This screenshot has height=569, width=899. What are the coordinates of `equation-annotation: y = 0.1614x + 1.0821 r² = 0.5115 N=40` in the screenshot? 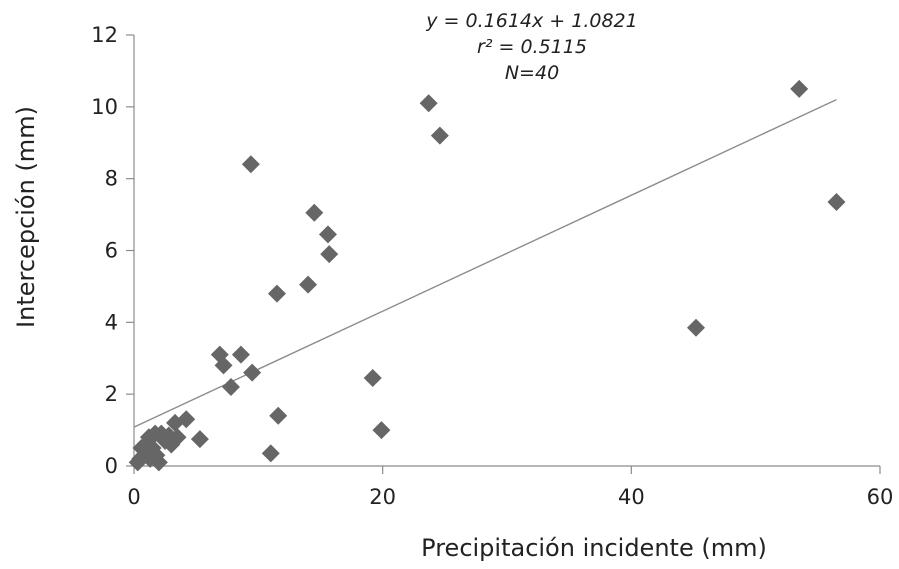 It's located at (531, 47).